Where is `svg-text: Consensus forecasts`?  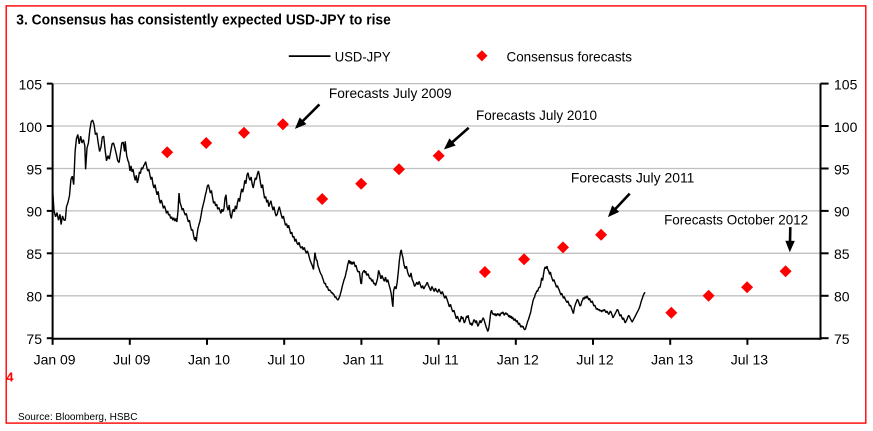
svg-text: Consensus forecasts is located at coordinates (570, 57).